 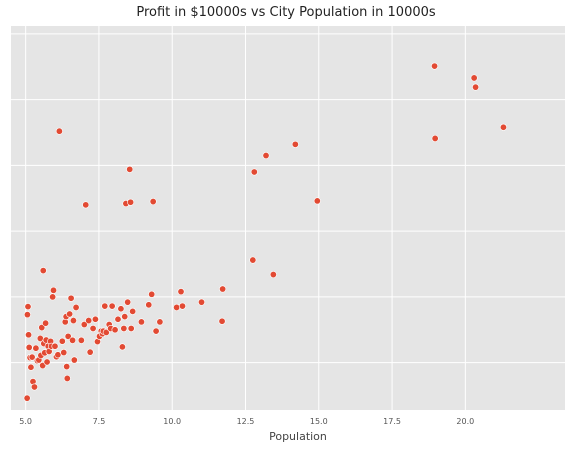 I want to click on x-tick-label: 10.0, so click(x=172, y=421).